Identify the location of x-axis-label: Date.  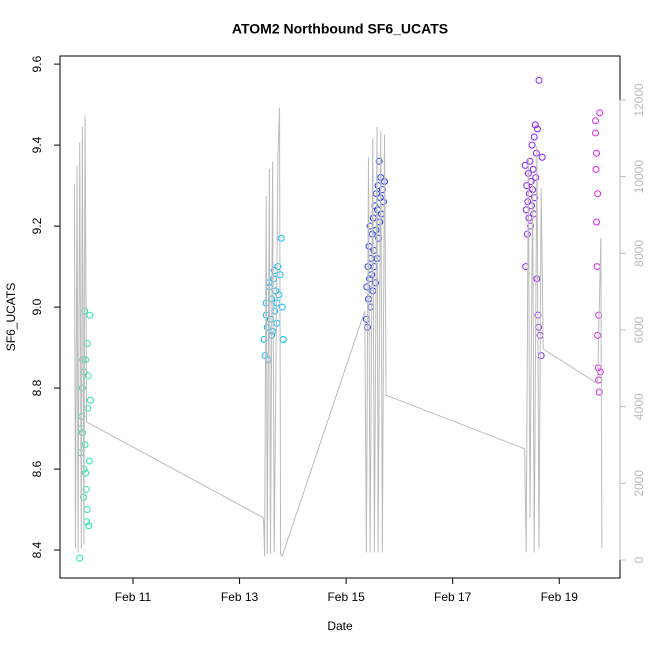
(340, 626).